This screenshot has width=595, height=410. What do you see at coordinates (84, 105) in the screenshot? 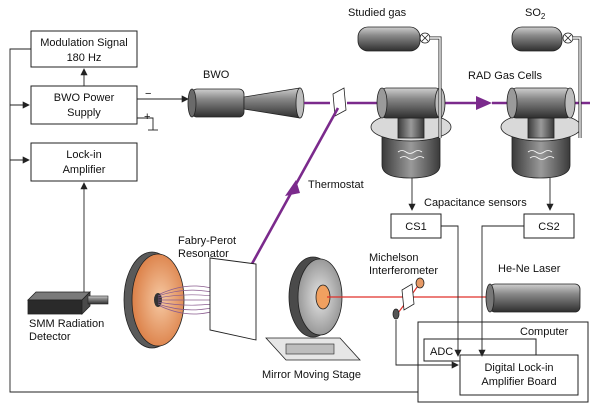
I see `bwo-power-supply-block: BWO Power Supply` at bounding box center [84, 105].